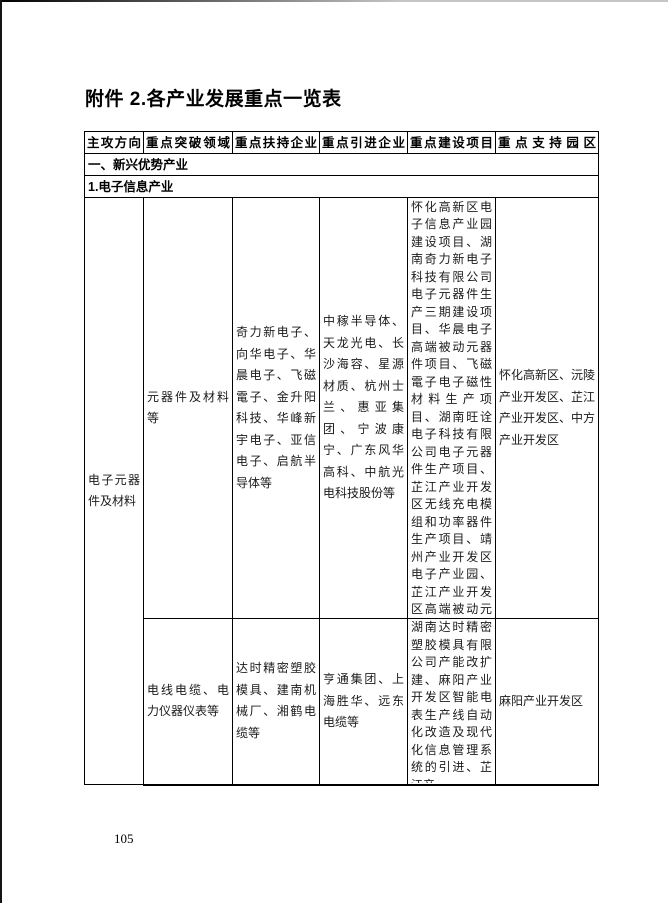 This screenshot has width=668, height=903. What do you see at coordinates (363, 702) in the screenshot?
I see `cell-introduced-enterprises: 亨通集团、上海胜华、远东电缆等` at bounding box center [363, 702].